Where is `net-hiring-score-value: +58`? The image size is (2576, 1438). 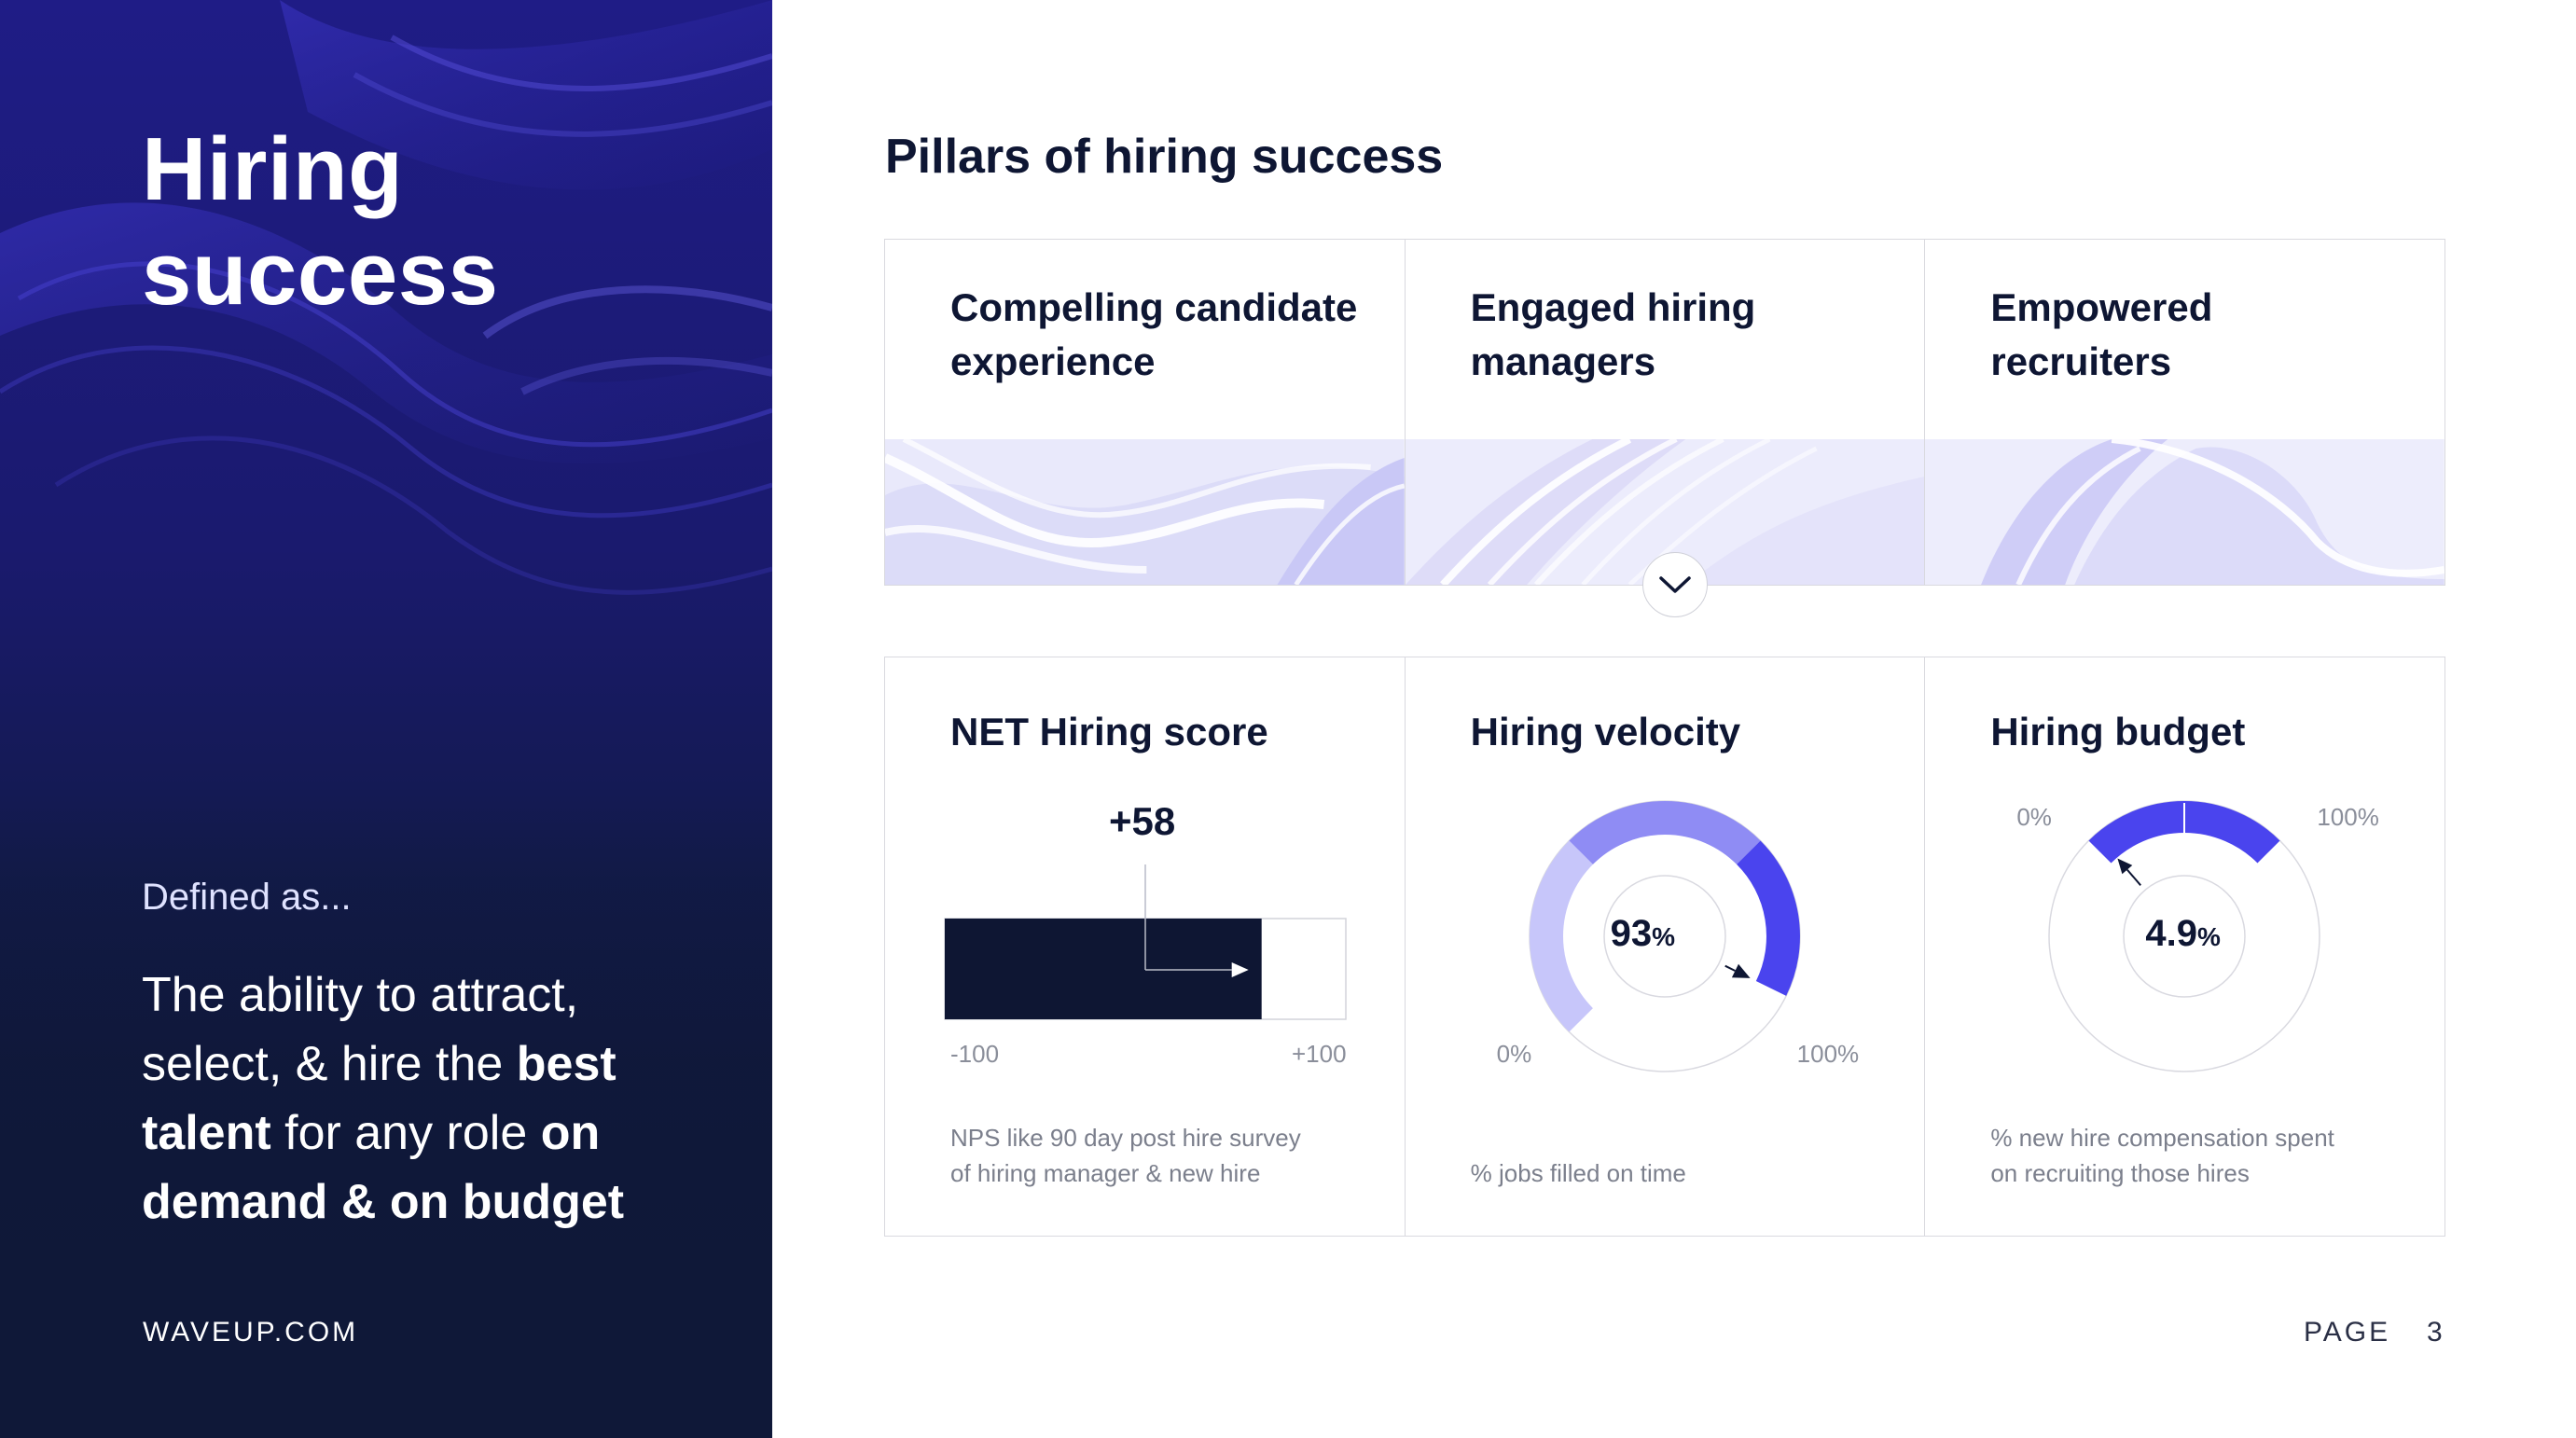 net-hiring-score-value: +58 is located at coordinates (1142, 821).